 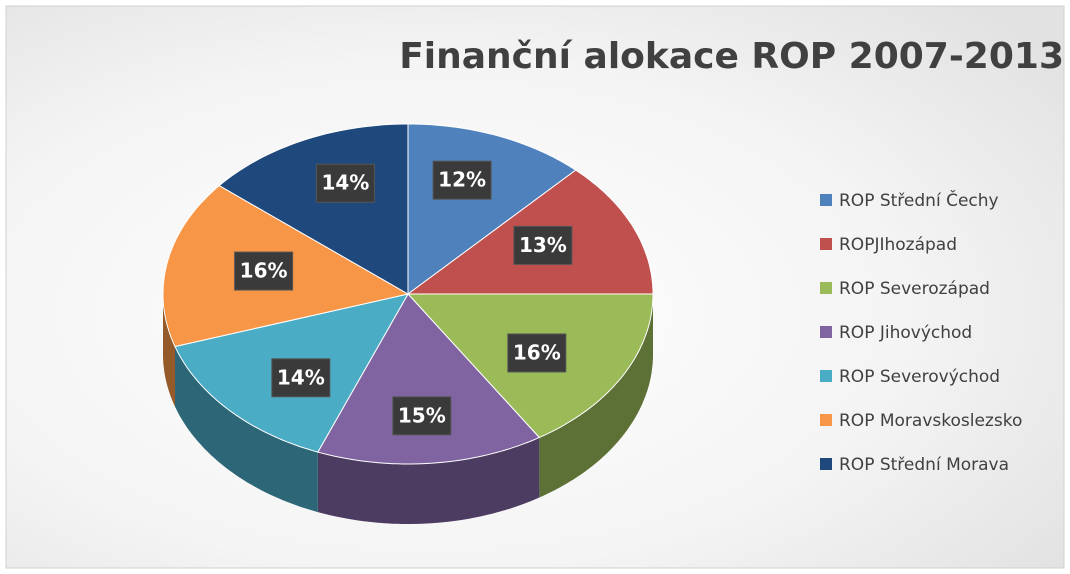 I want to click on legend-label: ROPJIhozápad, so click(x=898, y=245).